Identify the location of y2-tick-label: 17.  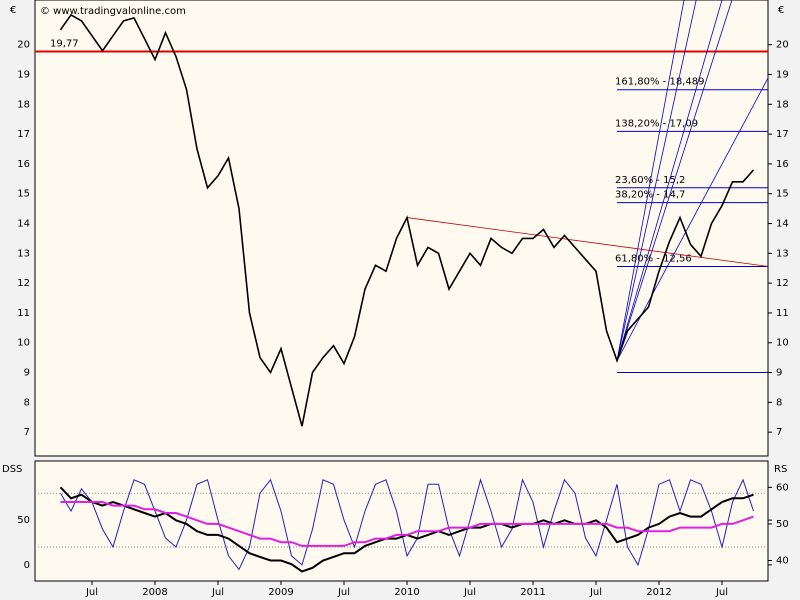
(782, 134).